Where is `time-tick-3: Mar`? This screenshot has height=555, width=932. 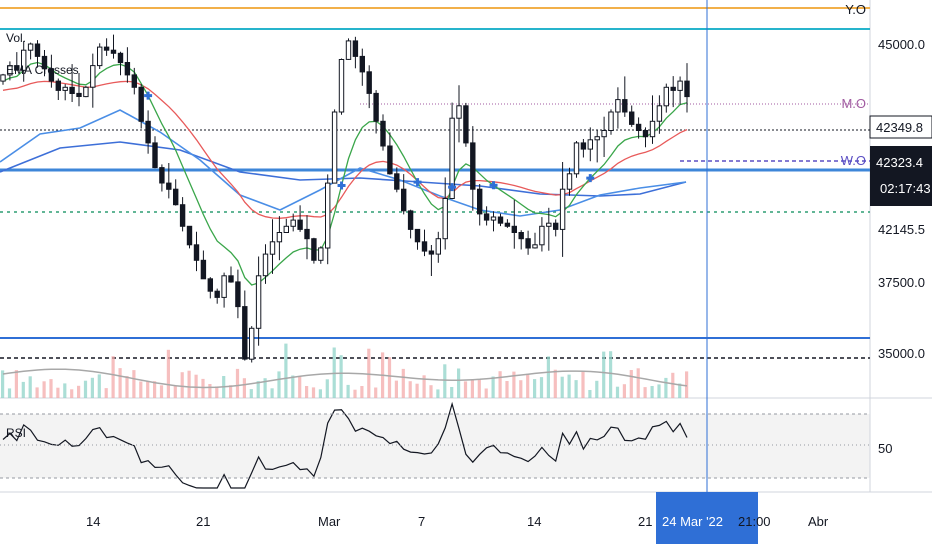
time-tick-3: Mar is located at coordinates (329, 521).